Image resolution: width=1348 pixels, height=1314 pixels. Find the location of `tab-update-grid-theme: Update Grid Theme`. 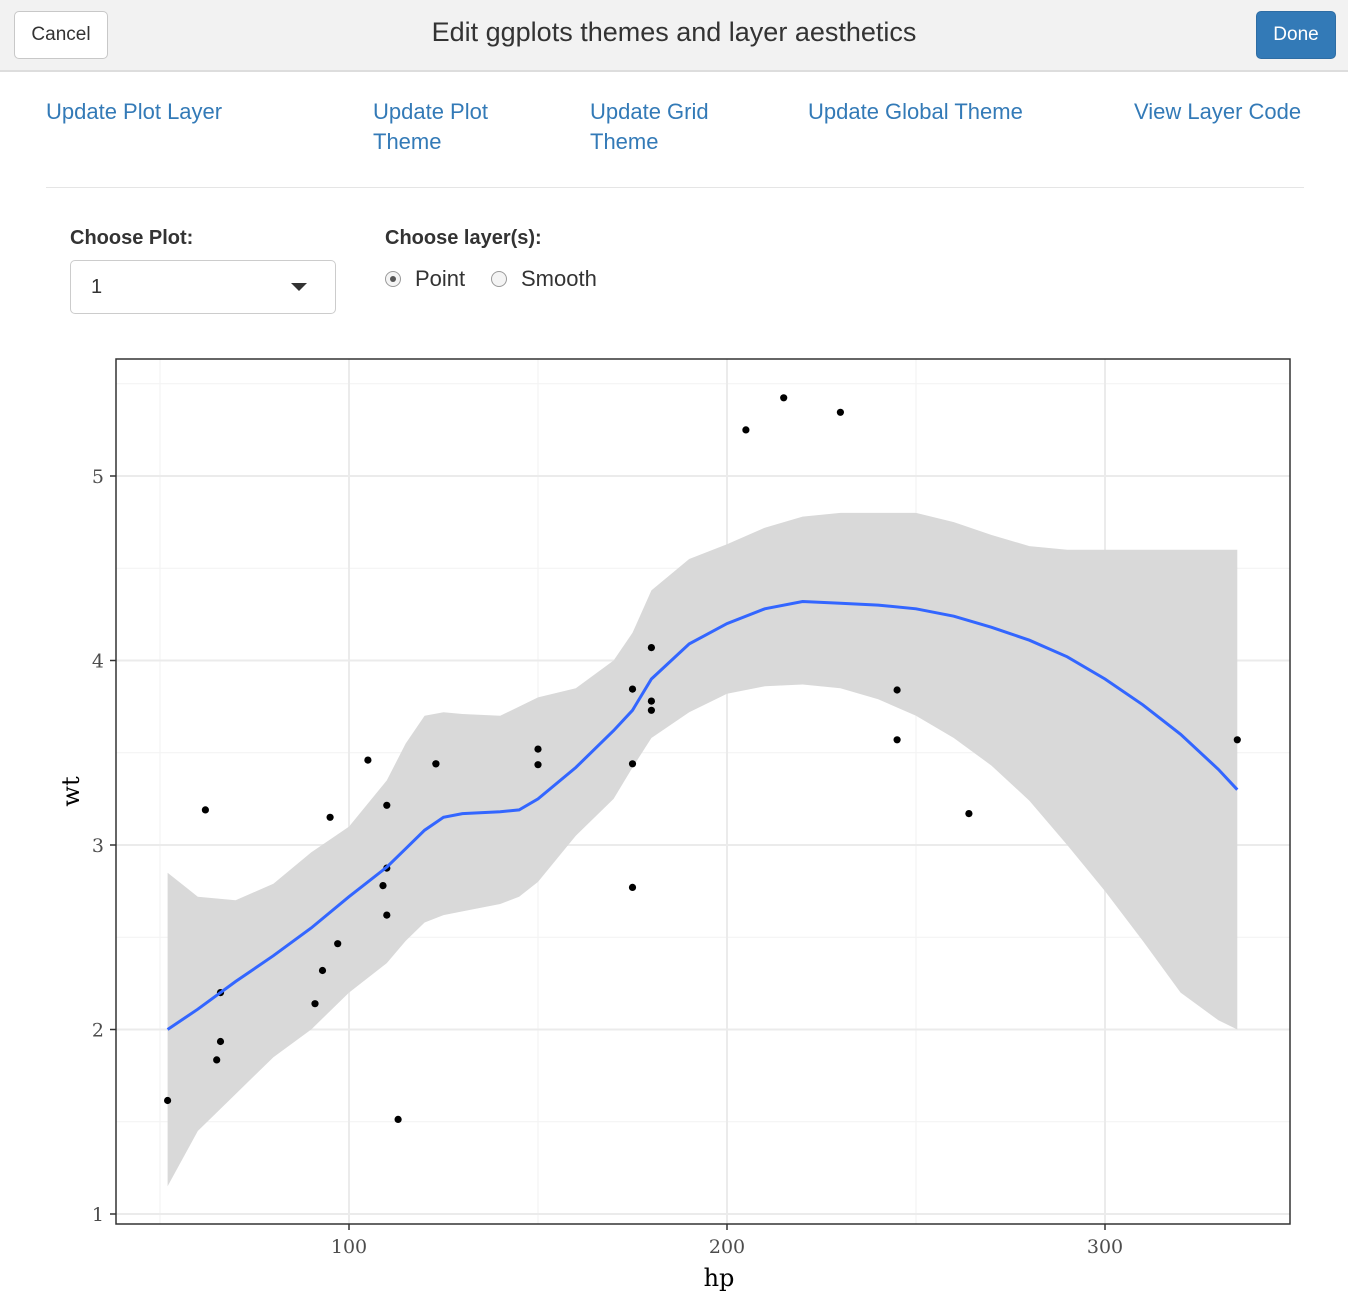

tab-update-grid-theme: Update Grid Theme is located at coordinates (649, 127).